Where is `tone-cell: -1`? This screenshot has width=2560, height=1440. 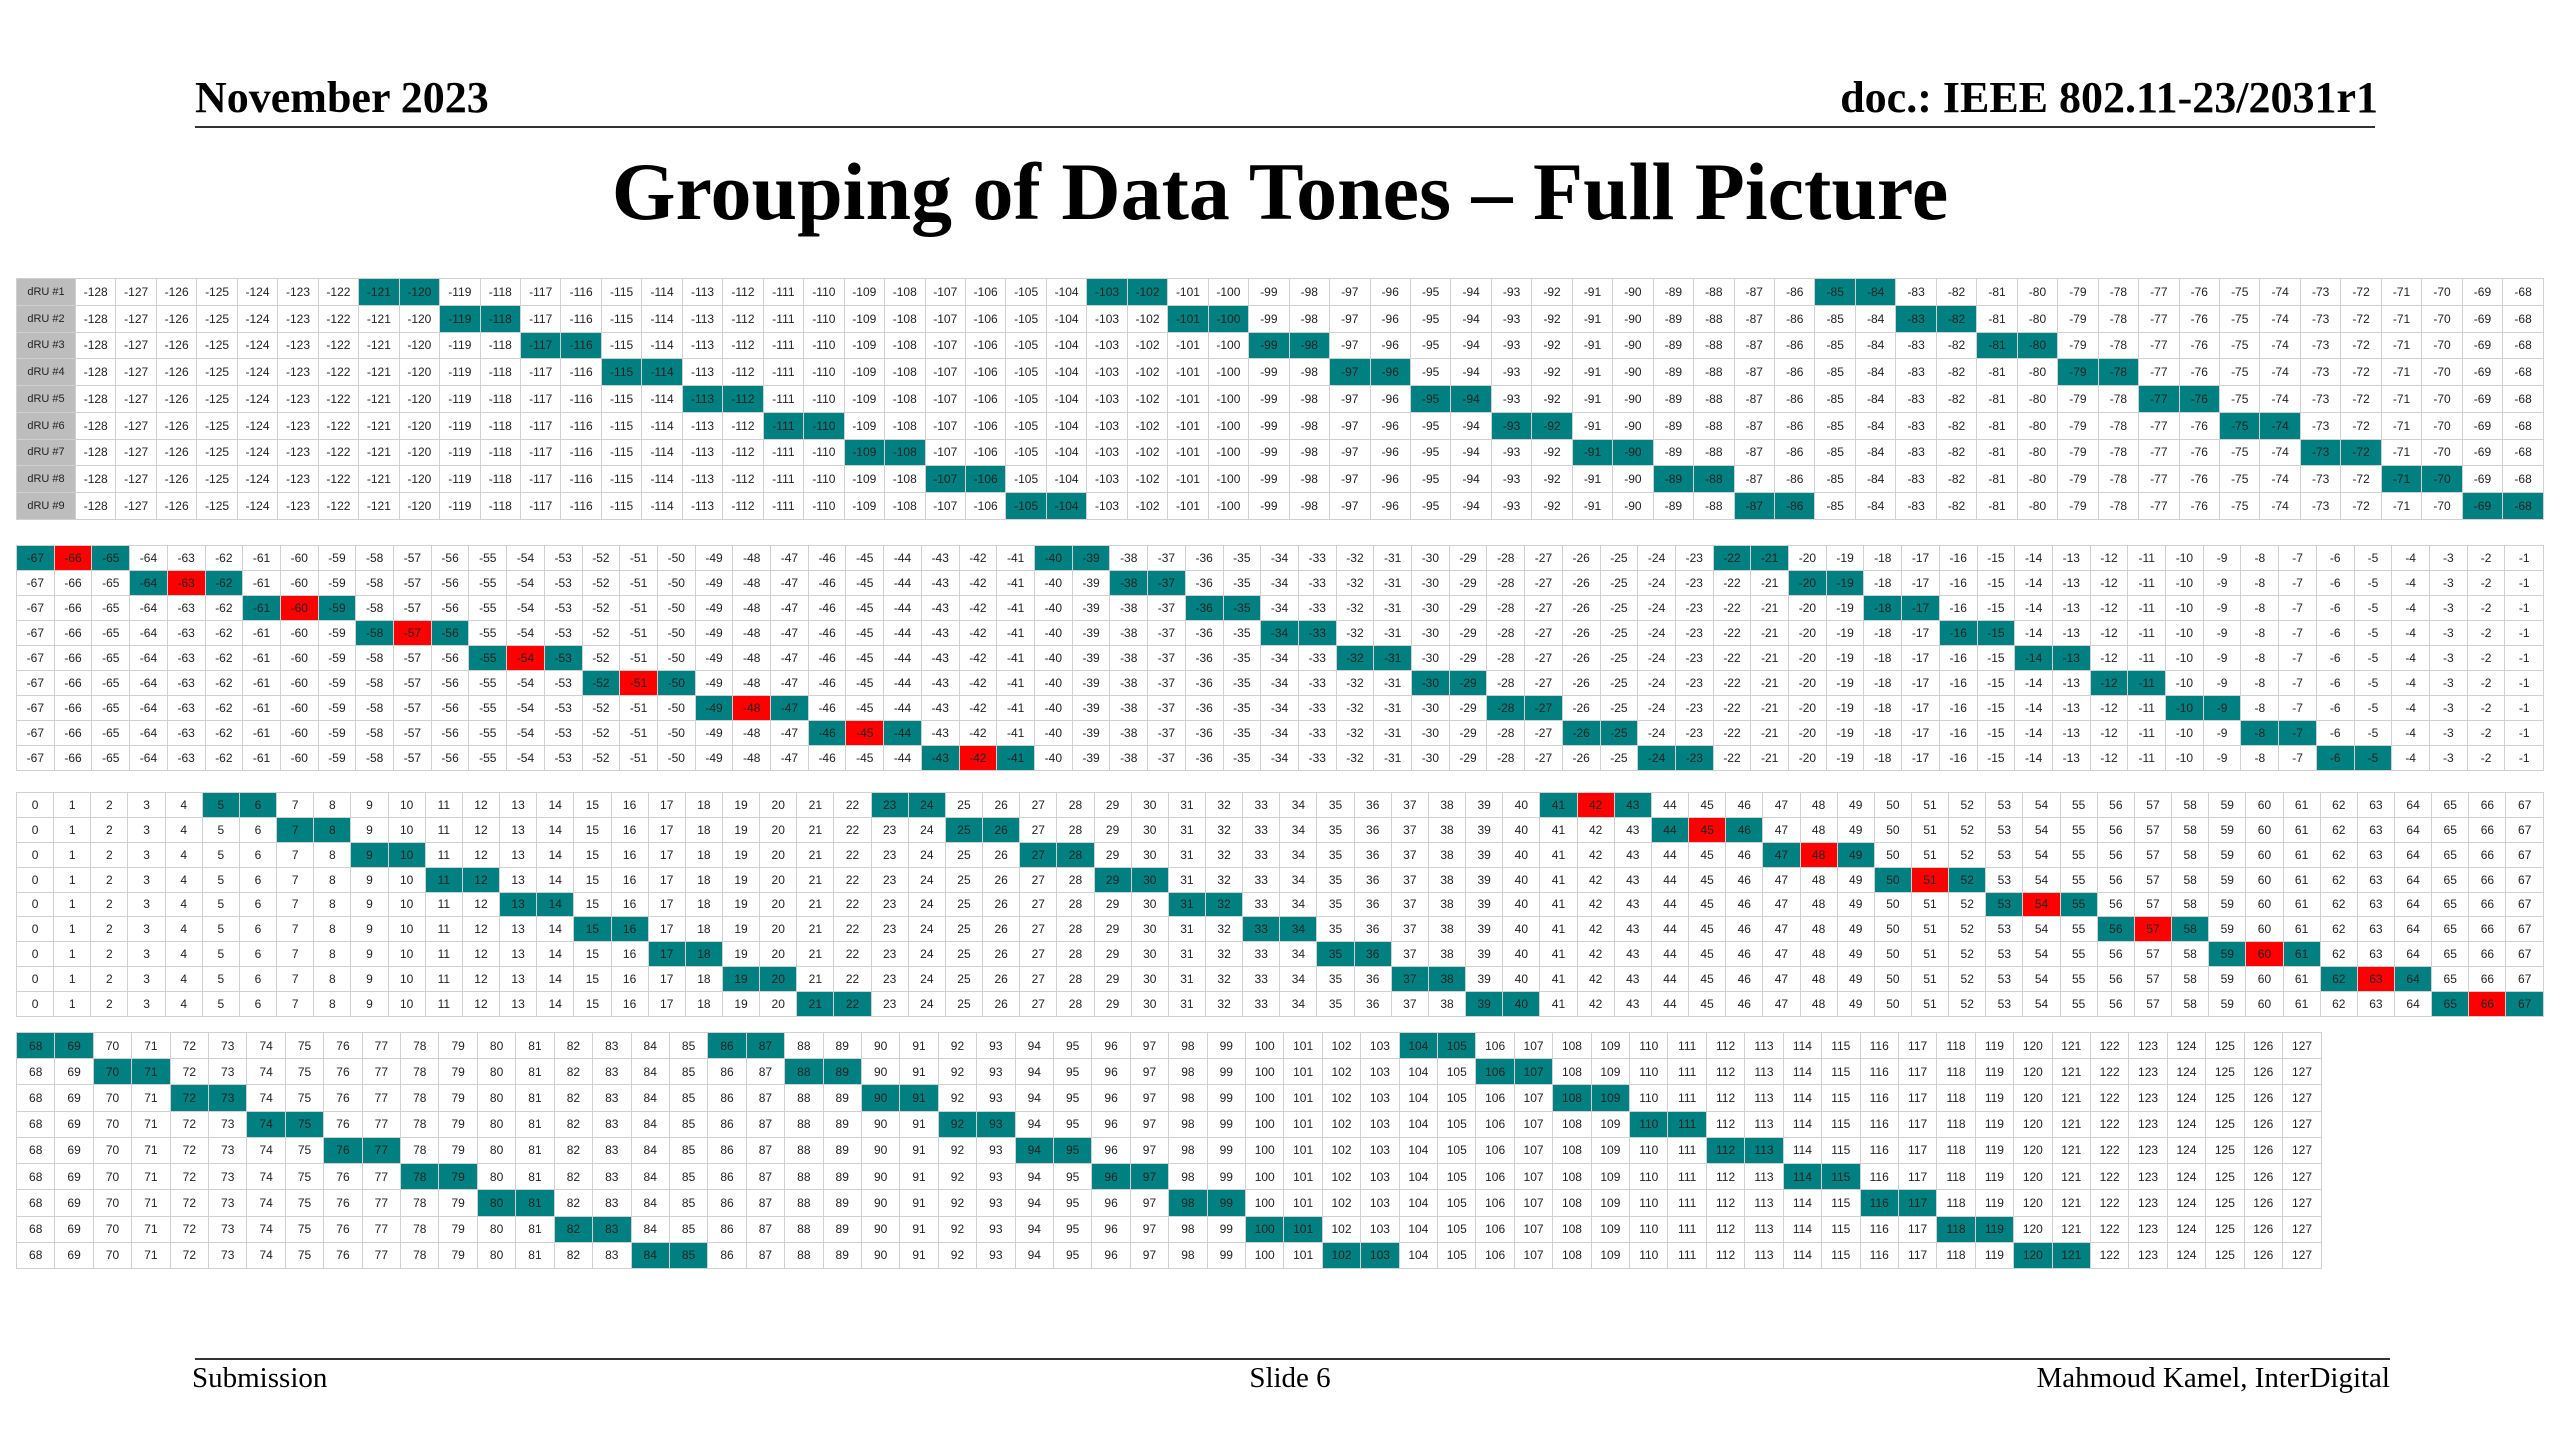
tone-cell: -1 is located at coordinates (2524, 633).